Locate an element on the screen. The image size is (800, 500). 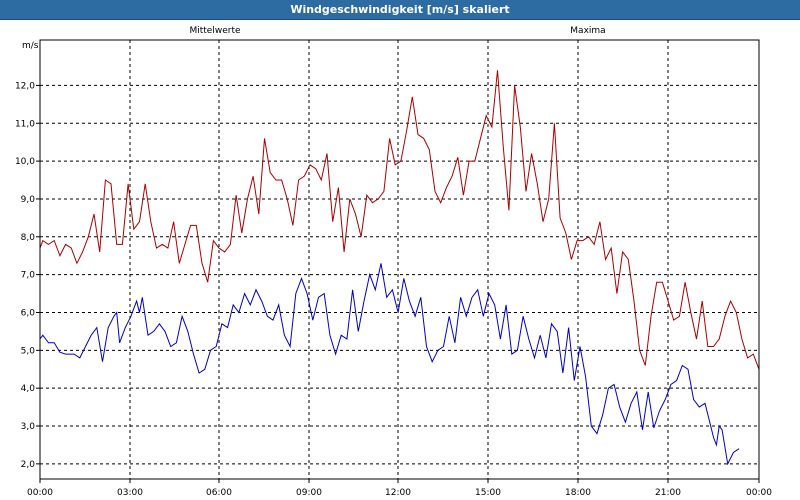
x-tick-time: 12:00 is located at coordinates (398, 493).